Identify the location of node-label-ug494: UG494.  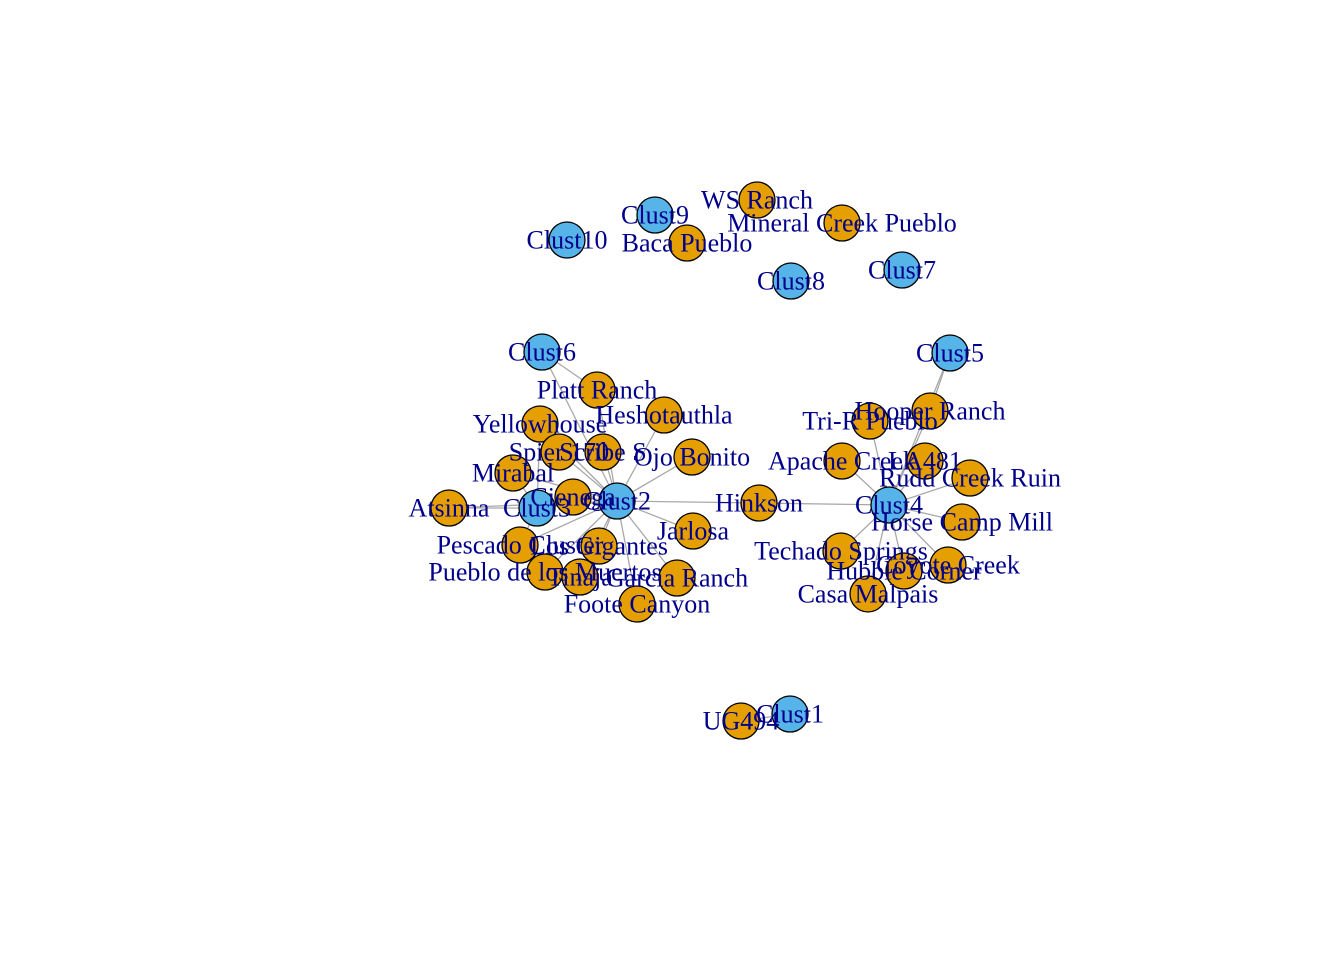
(741, 721).